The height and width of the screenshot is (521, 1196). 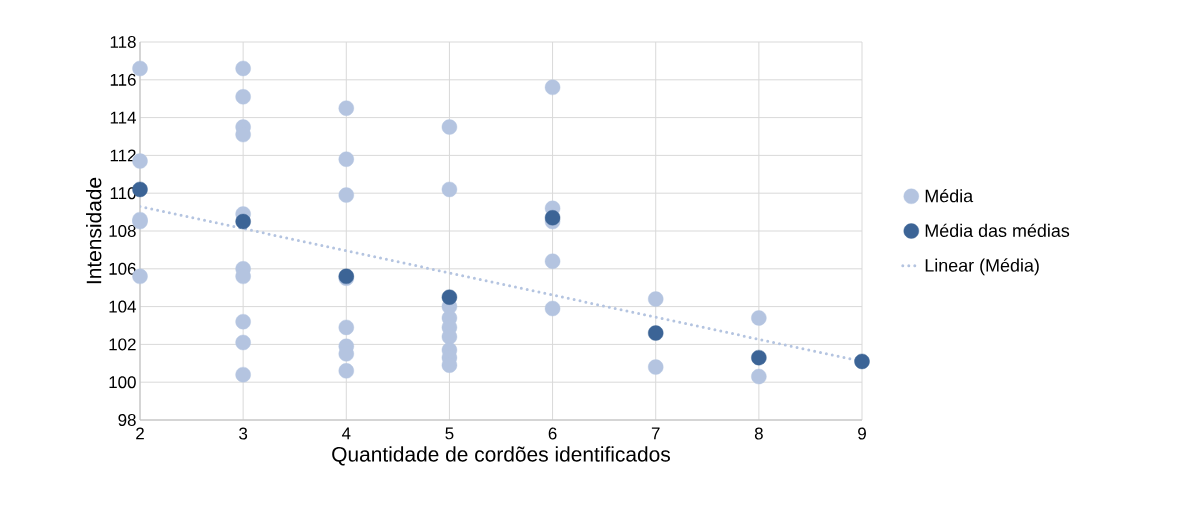 I want to click on x-tick-label: 8, so click(x=758, y=433).